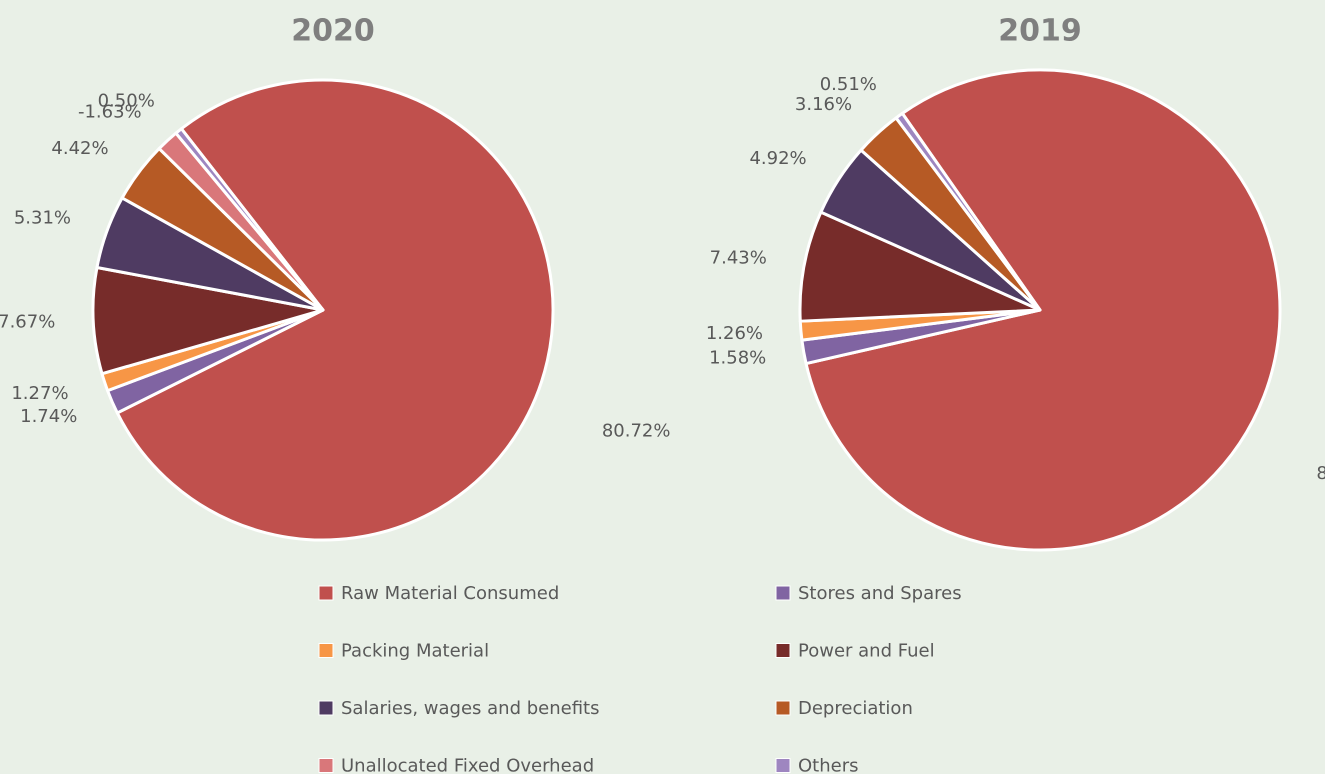 This screenshot has height=774, width=1325. I want to click on data-label: 81.14%, so click(1320, 473).